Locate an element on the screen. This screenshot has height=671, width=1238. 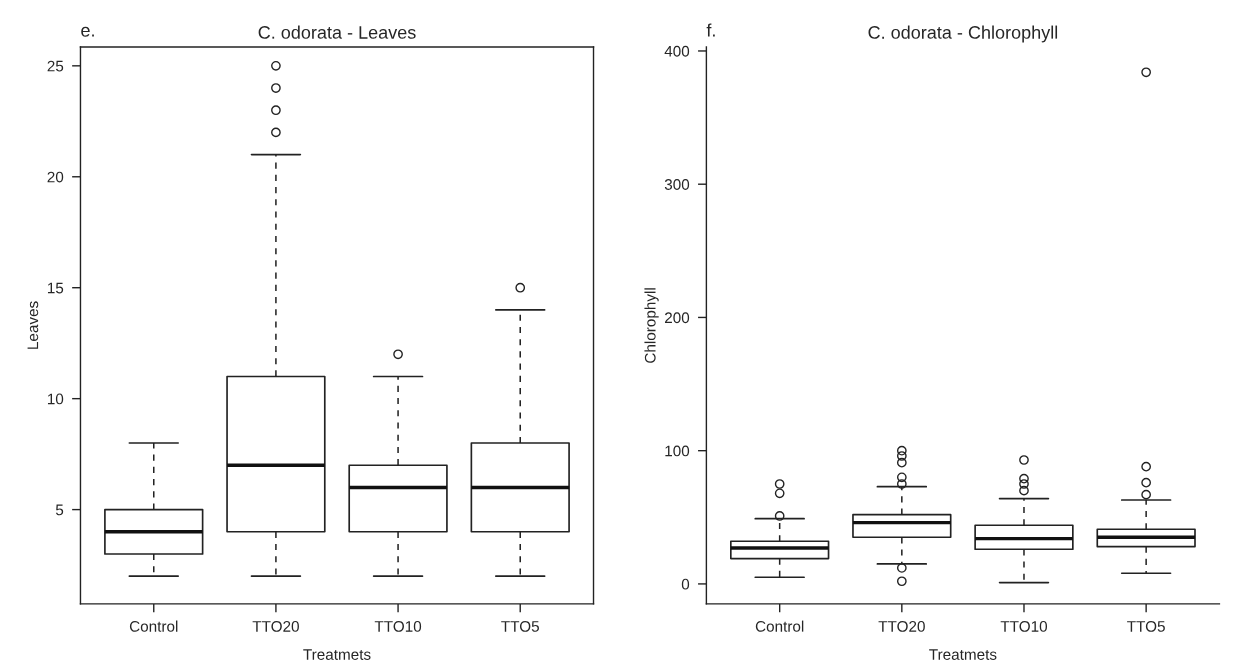
y-tick-label: 25 is located at coordinates (55, 66).